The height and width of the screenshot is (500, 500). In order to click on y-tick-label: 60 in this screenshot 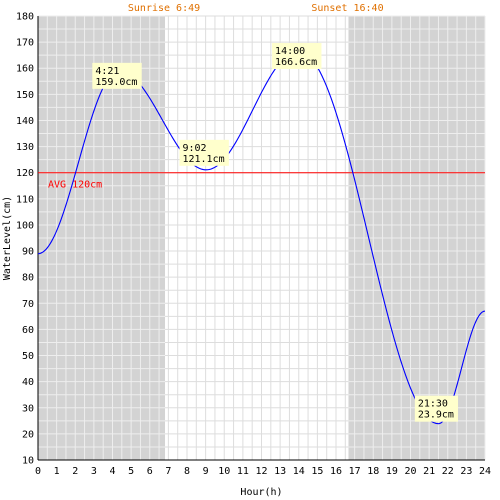, I will do `click(28, 330)`.